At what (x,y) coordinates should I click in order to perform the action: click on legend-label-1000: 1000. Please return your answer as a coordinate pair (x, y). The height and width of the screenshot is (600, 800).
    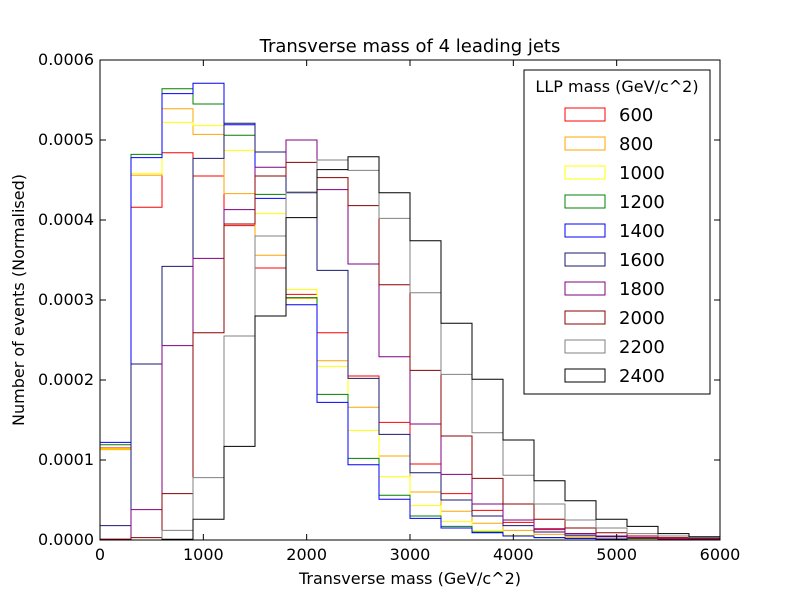
    Looking at the image, I should click on (642, 173).